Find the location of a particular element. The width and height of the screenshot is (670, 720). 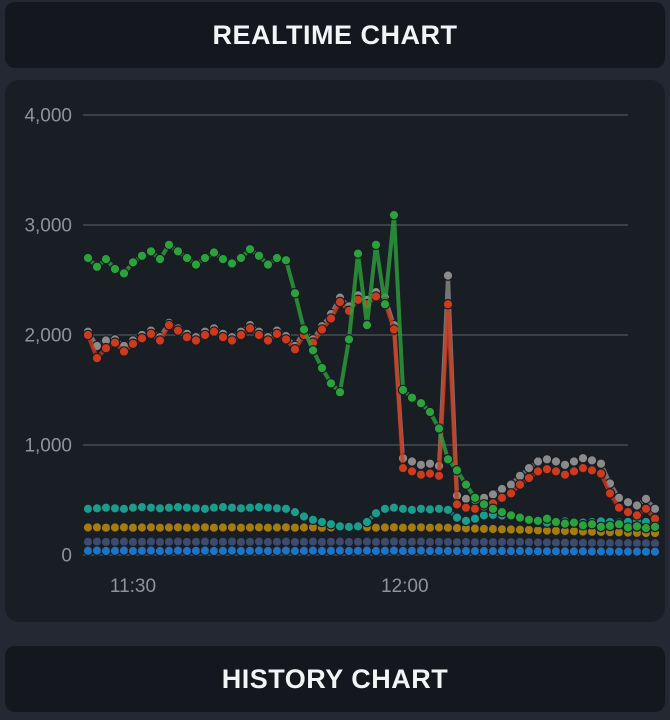

history-chart-header: HISTORY CHART is located at coordinates (335, 679).